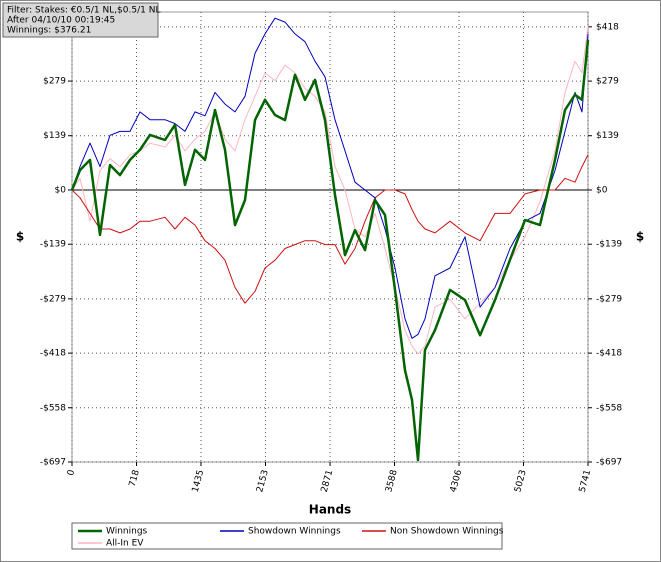  What do you see at coordinates (71, 473) in the screenshot?
I see `x-tick-label: 0` at bounding box center [71, 473].